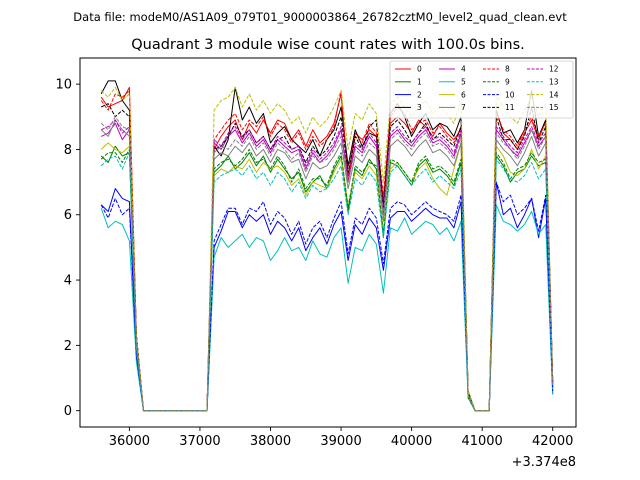 The height and width of the screenshot is (480, 640). Describe the element at coordinates (63, 85) in the screenshot. I see `y-tick-label: 10` at that location.